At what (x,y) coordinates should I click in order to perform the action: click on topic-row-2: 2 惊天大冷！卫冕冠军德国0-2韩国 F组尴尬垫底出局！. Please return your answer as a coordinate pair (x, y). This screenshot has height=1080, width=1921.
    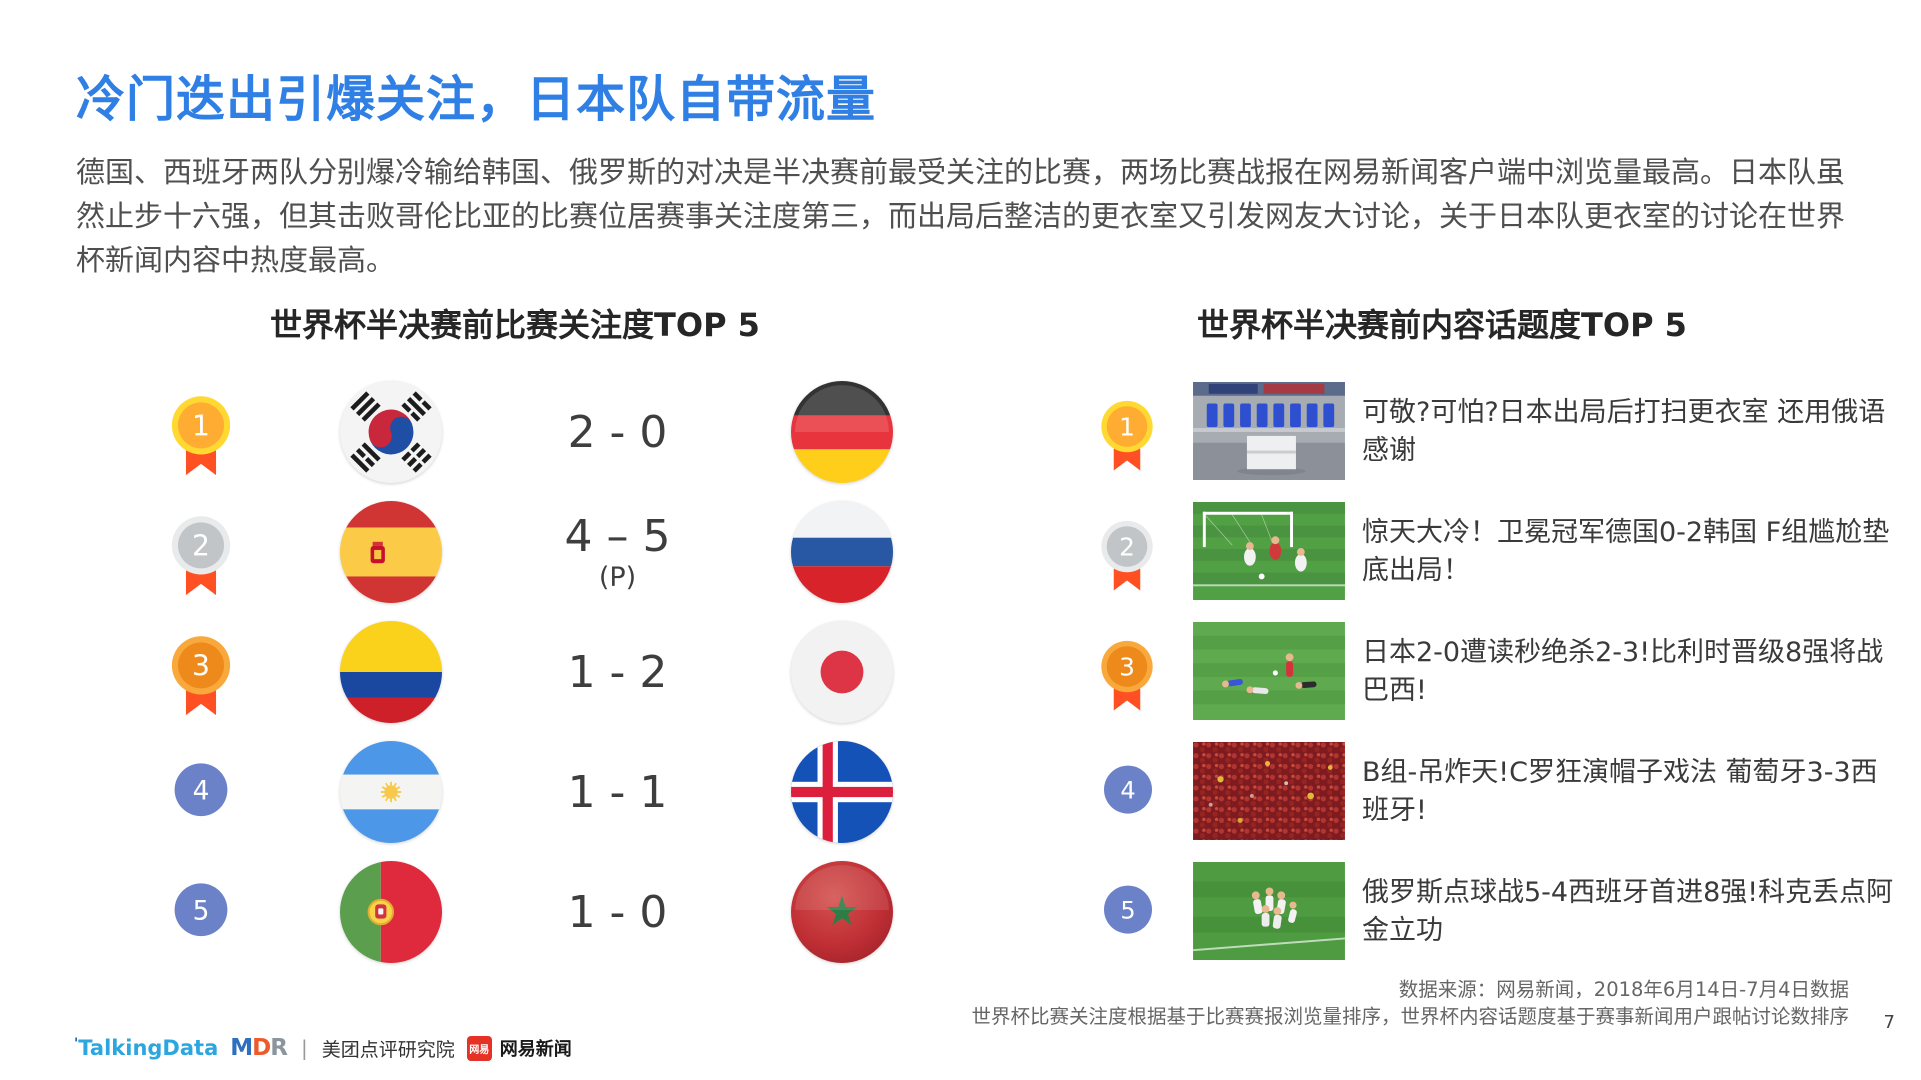
    Looking at the image, I should click on (960, 552).